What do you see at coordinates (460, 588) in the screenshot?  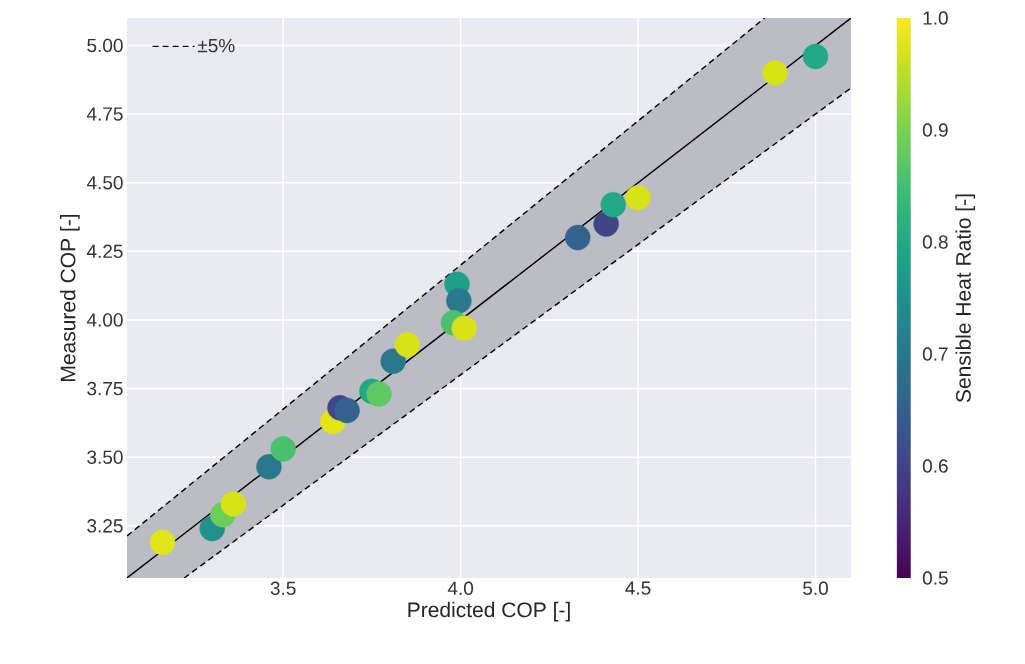 I see `x-tick-label: 4.0` at bounding box center [460, 588].